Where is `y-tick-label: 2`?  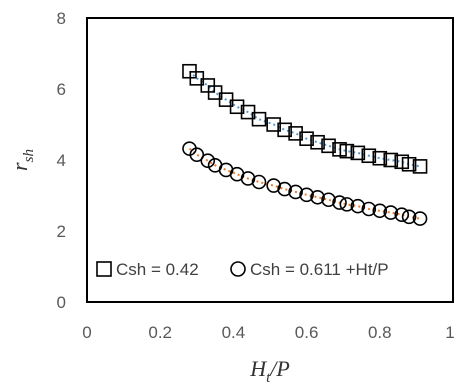 y-tick-label: 2 is located at coordinates (61, 231).